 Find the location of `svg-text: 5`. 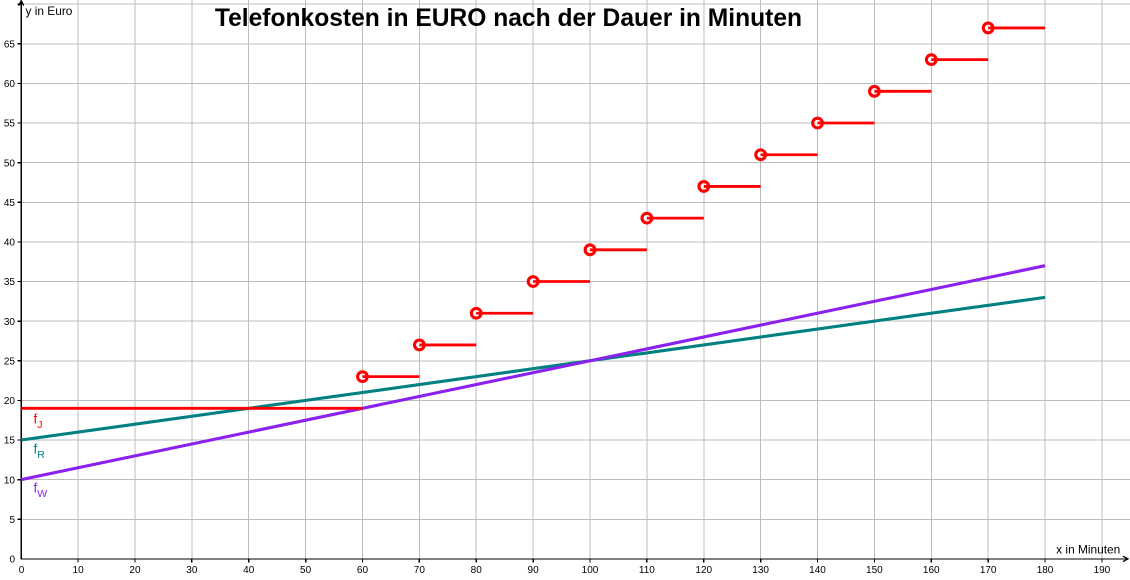

svg-text: 5 is located at coordinates (12, 520).